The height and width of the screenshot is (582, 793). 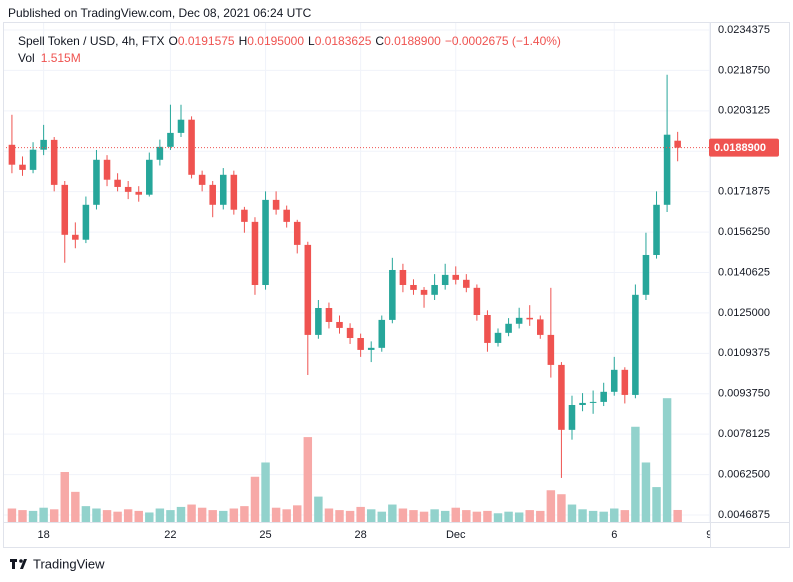 I want to click on ohlc-value: 0.0195000, so click(x=275, y=41).